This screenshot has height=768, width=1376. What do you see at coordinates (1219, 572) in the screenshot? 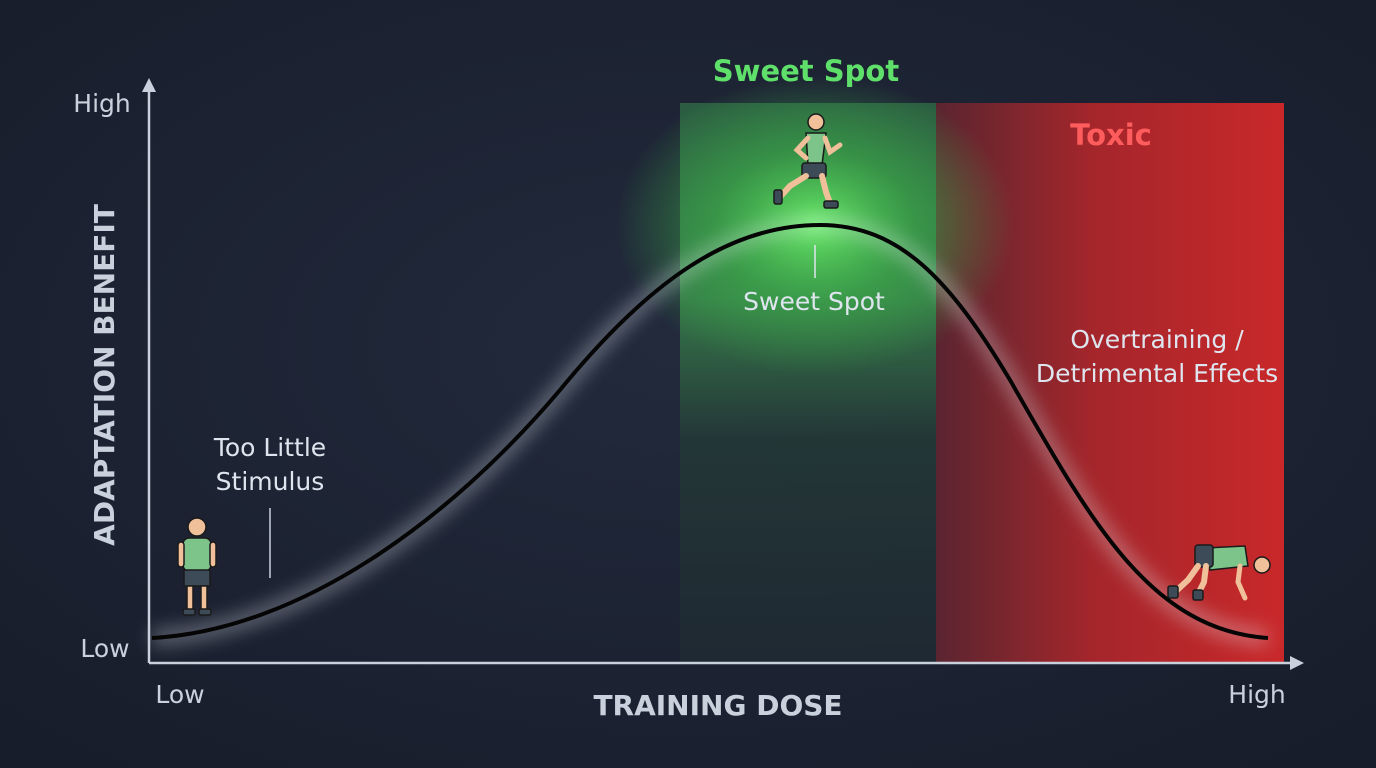
I see `exhausted-figure` at bounding box center [1219, 572].